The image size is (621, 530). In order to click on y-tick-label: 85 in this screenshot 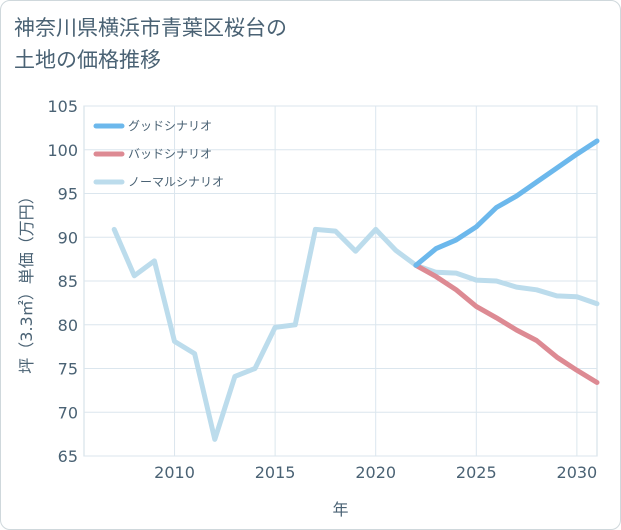, I will do `click(68, 281)`.